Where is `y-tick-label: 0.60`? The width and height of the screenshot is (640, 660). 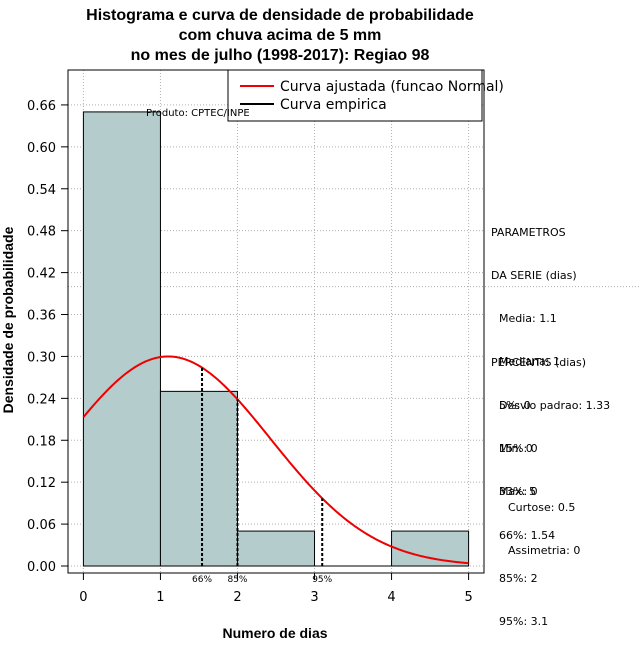
y-tick-label: 0.60 is located at coordinates (41, 148).